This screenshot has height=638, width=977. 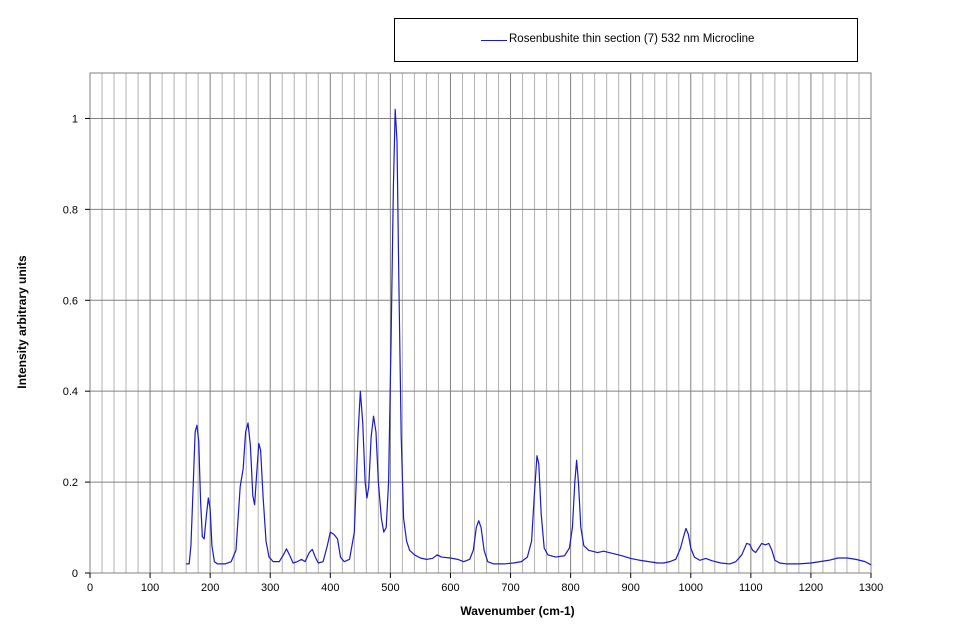 I want to click on x-axis-title: Wavenumber (cm-1), so click(x=517, y=611).